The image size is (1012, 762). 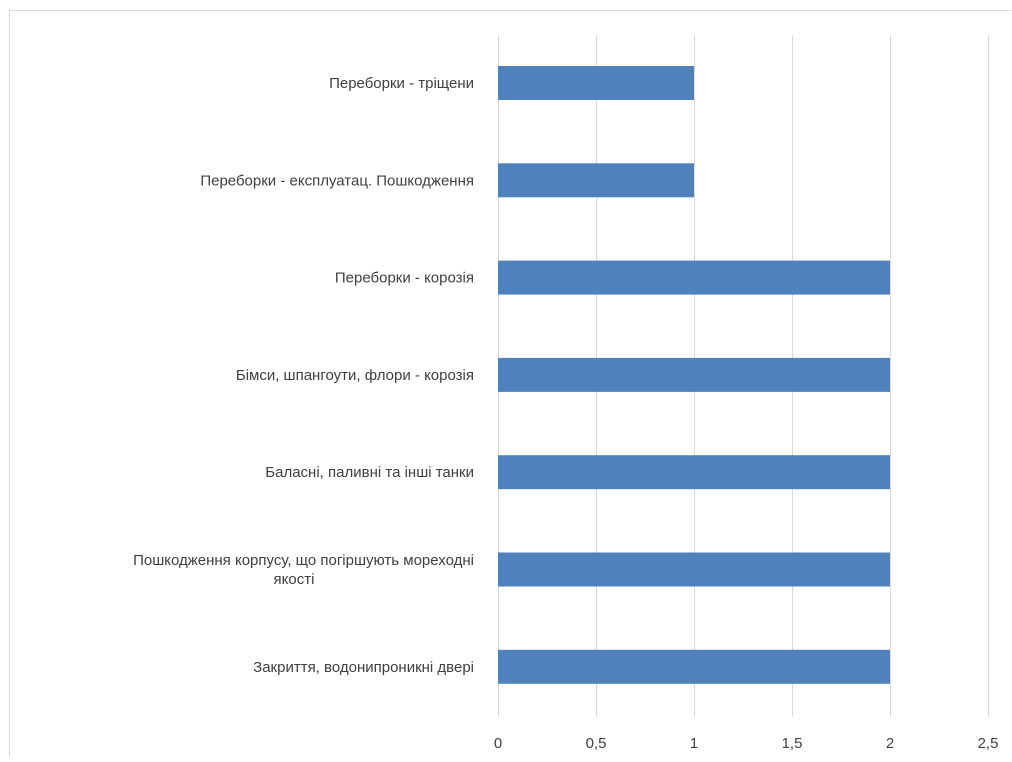 I want to click on x-axis-tick-labels: 0 0,5 1 1,5 2 2,5, so click(x=746, y=743).